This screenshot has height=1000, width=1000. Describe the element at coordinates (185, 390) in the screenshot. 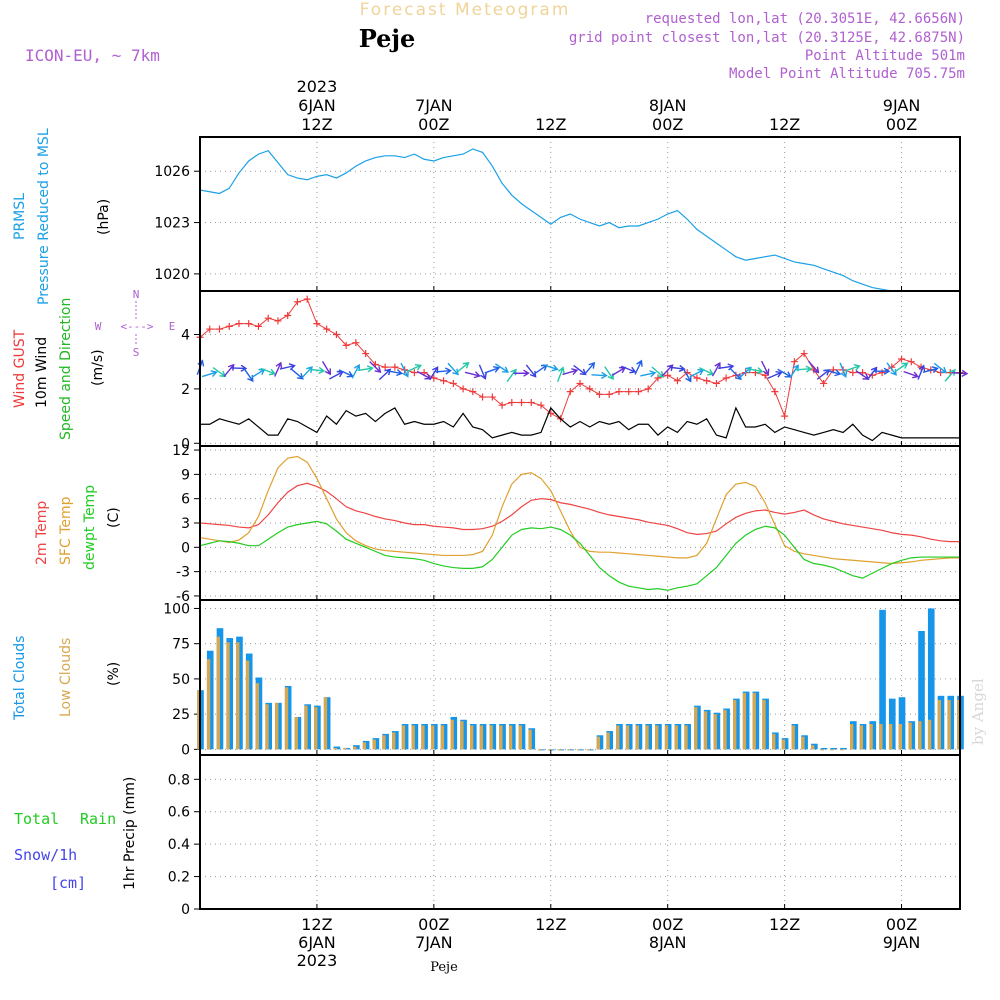

I see `y-tick-label: 2` at that location.